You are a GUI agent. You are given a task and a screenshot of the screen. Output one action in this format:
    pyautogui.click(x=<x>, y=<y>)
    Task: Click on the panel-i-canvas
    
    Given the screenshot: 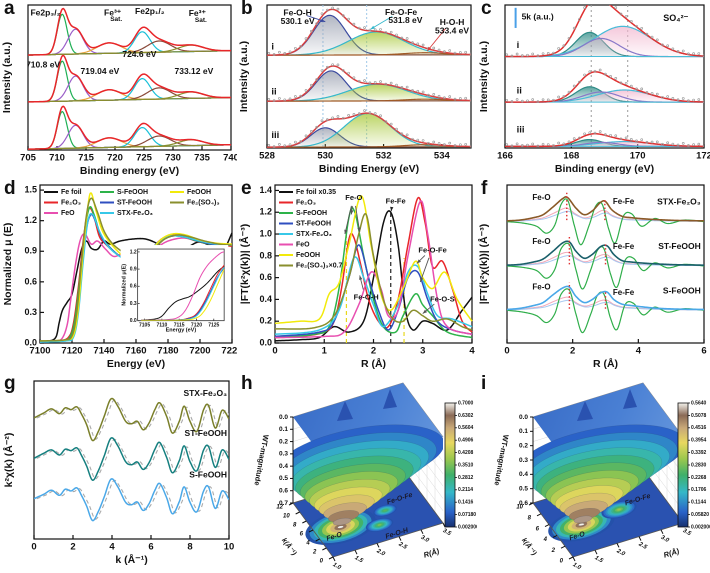 What is the action you would take?
    pyautogui.click(x=593, y=474)
    